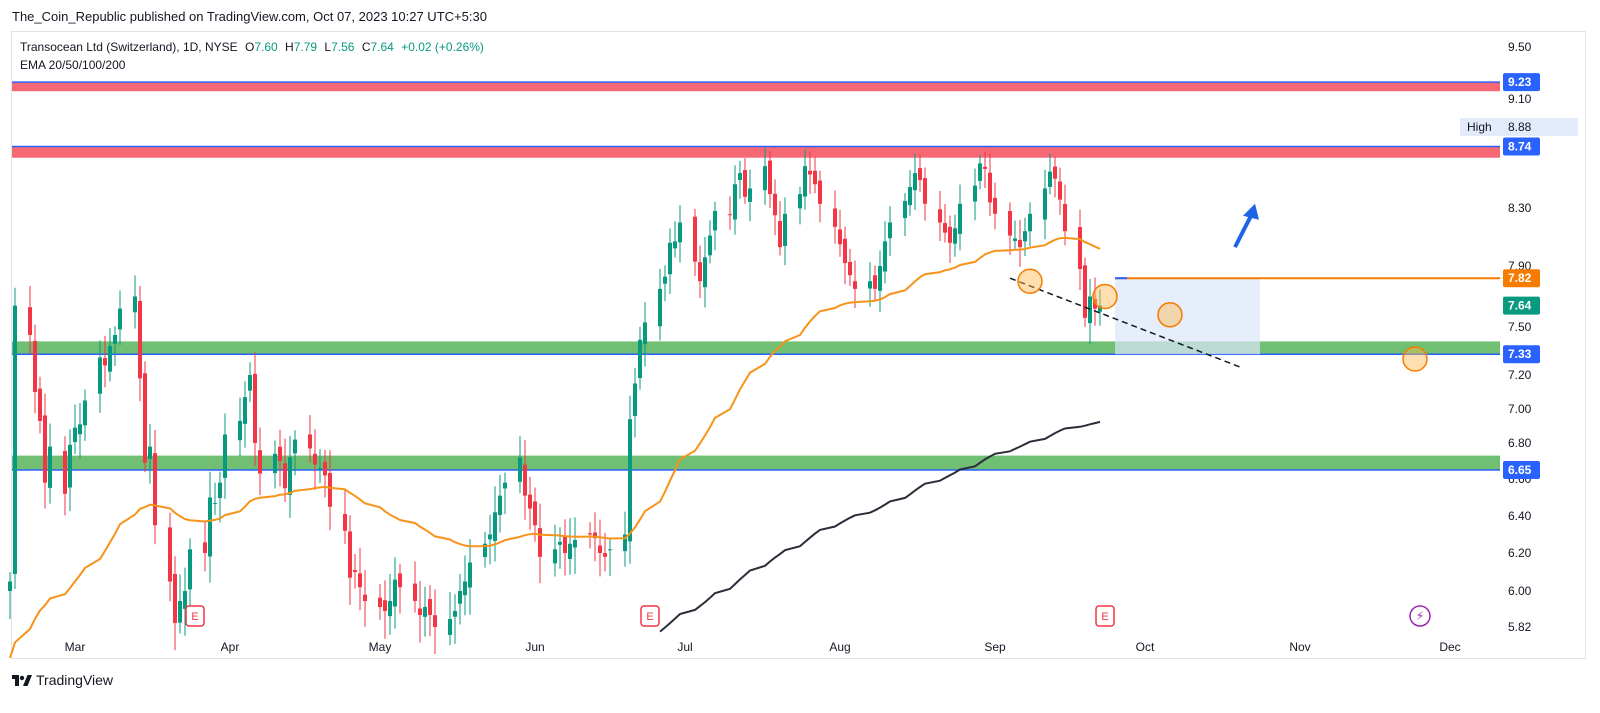 The height and width of the screenshot is (713, 1600). I want to click on legend-low: 7.56, so click(343, 47).